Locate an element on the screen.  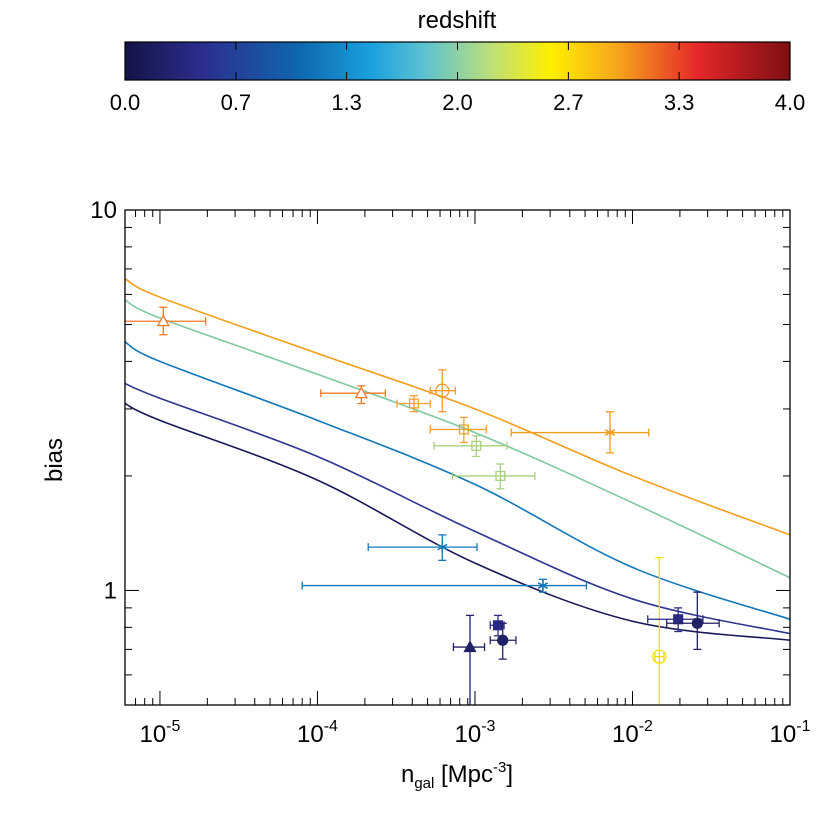
x-tick-label: 10⁻⁵ is located at coordinates (159, 733).